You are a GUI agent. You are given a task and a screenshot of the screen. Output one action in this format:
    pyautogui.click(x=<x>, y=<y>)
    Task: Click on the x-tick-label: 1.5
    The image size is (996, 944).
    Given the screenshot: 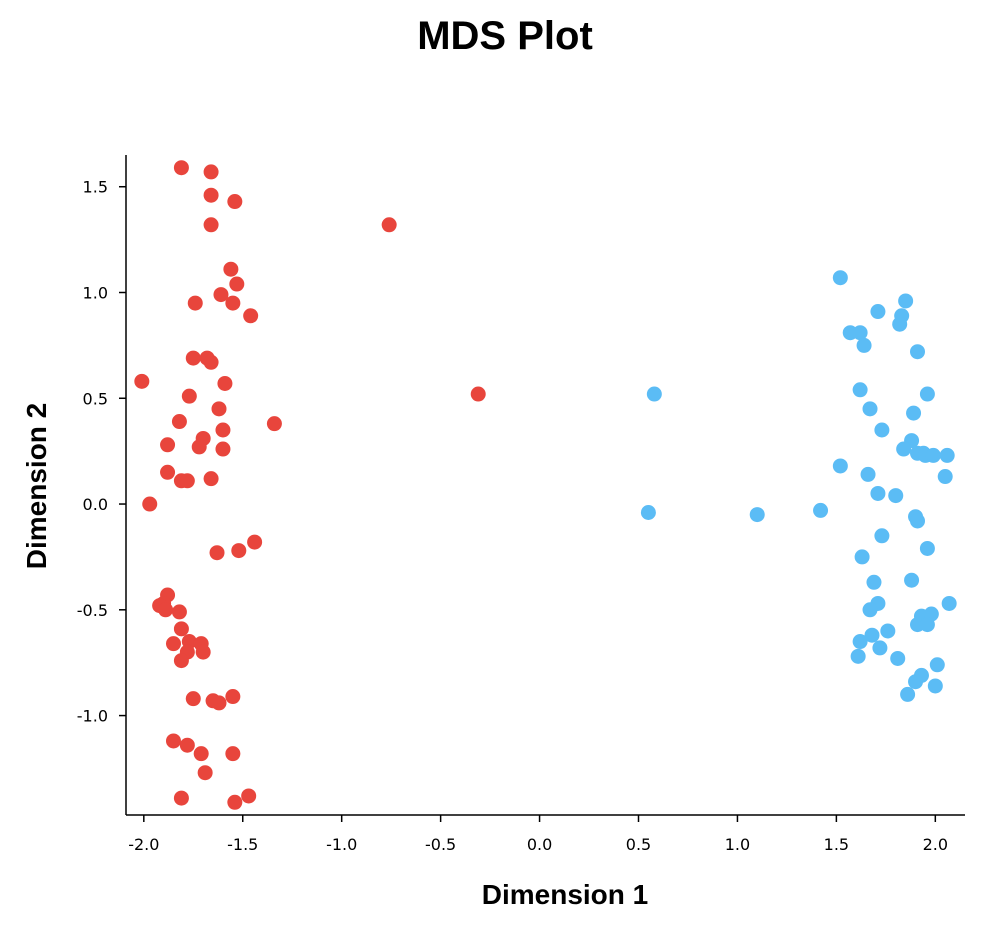 What is the action you would take?
    pyautogui.click(x=836, y=844)
    